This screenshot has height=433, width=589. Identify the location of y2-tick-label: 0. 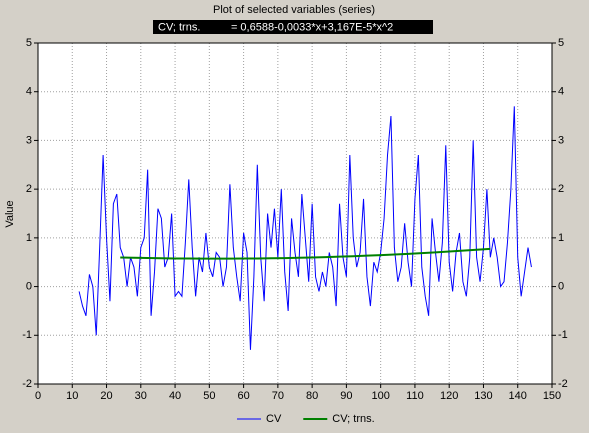
(561, 286).